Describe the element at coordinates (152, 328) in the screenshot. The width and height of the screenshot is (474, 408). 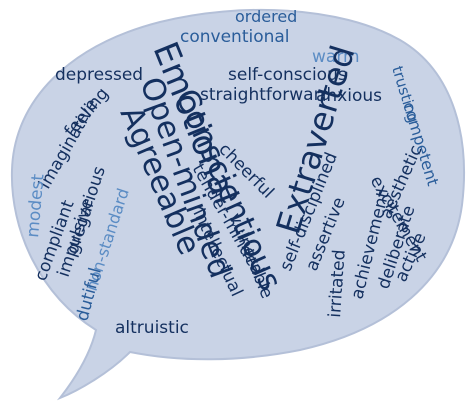
I see `word-altruistic: altruistic` at that location.